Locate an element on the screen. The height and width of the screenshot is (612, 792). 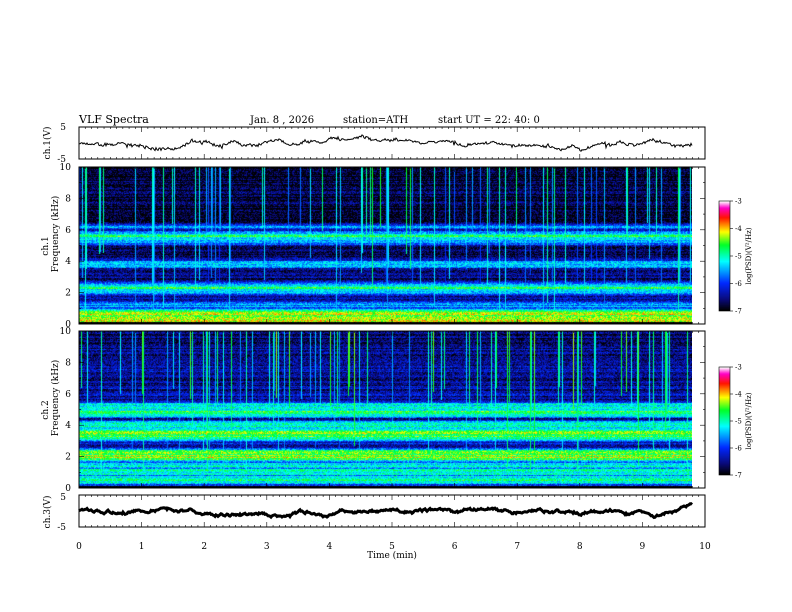
x-axis-tick-label: 6 is located at coordinates (455, 547).